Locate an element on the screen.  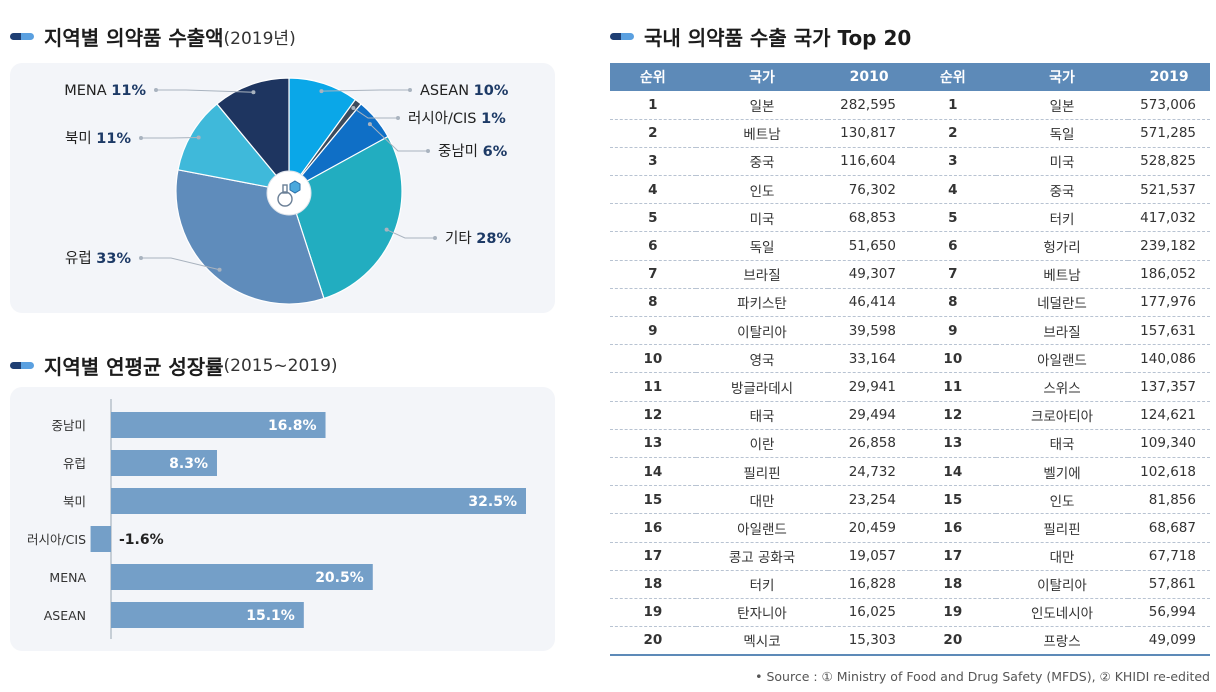
cell-value-2019: 49,099 is located at coordinates (1169, 641).